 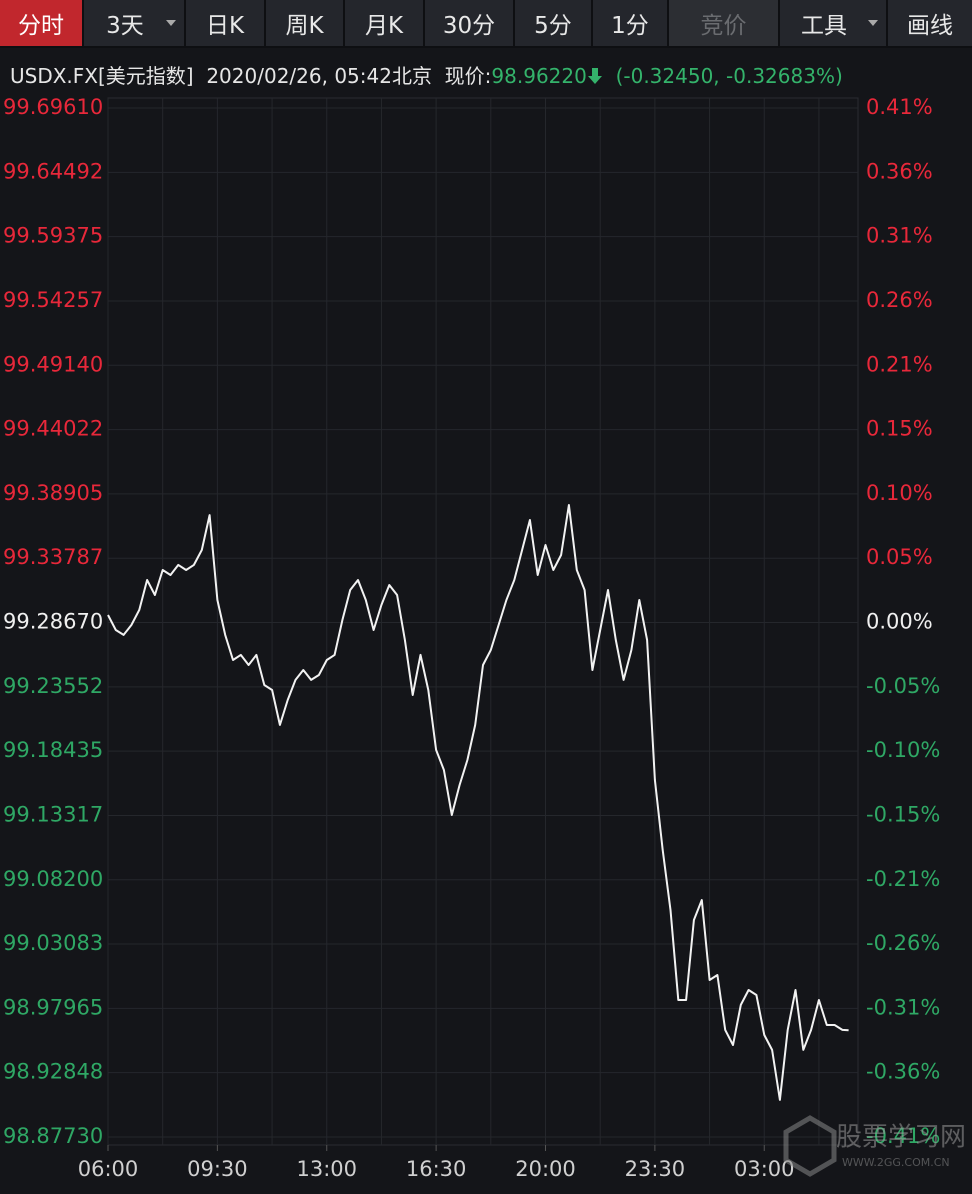 What do you see at coordinates (53, 364) in the screenshot?
I see `y-tick-label: 99.49140` at bounding box center [53, 364].